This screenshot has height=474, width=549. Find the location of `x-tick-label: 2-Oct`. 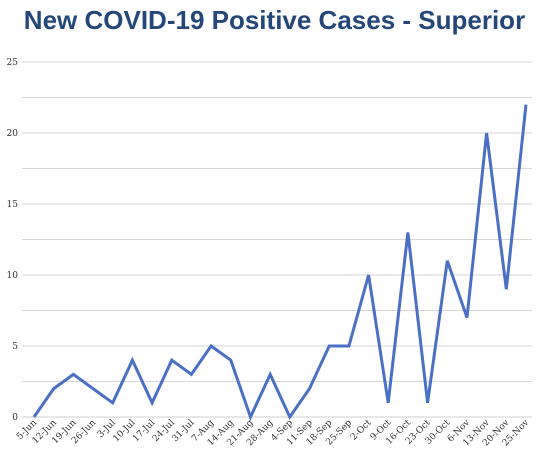

x-tick-label: 2-Oct is located at coordinates (361, 430).